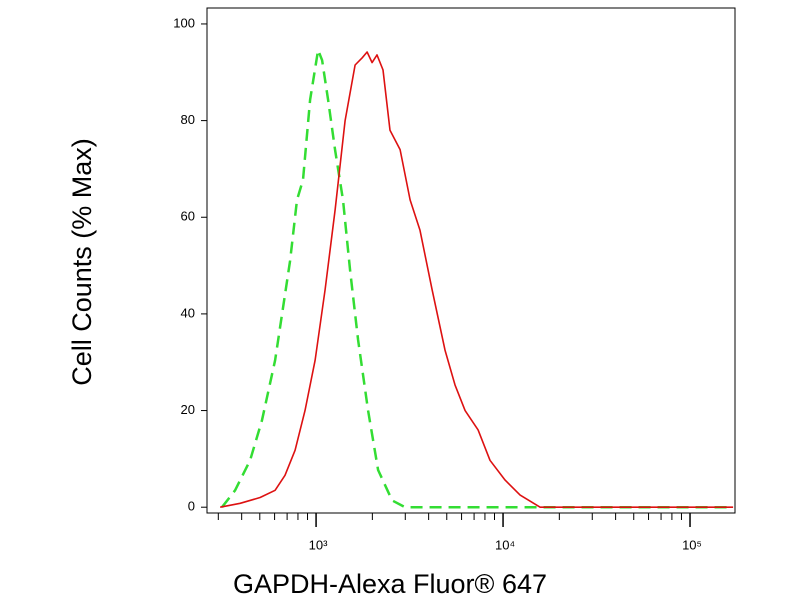 The width and height of the screenshot is (800, 605). I want to click on y-tick-label: 60, so click(188, 216).